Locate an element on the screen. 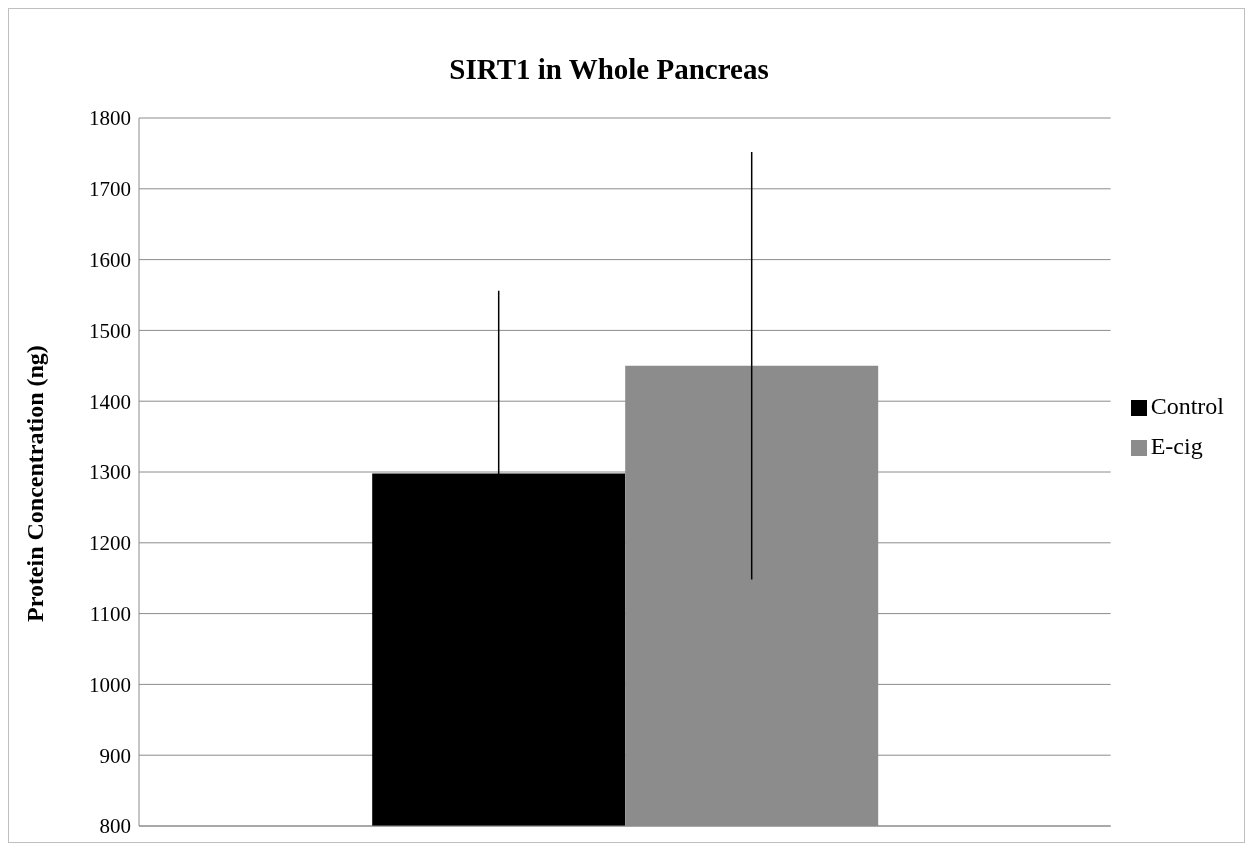  y-tick-label: 1600 is located at coordinates (110, 260).